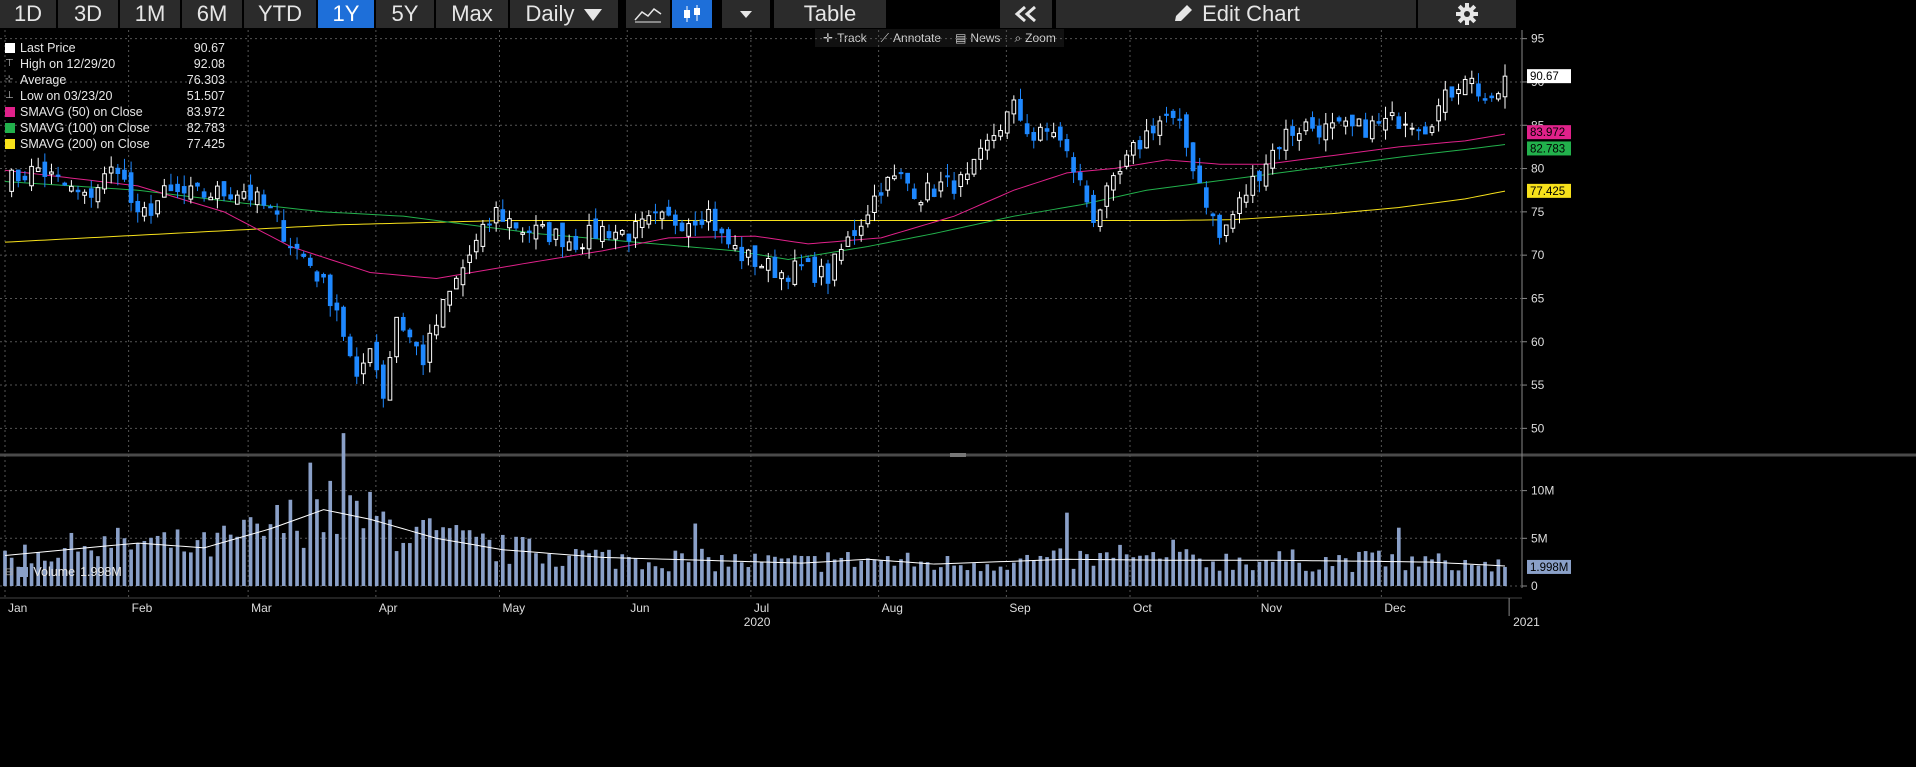 The height and width of the screenshot is (767, 1916). I want to click on collapse-icon: ⊟, so click(9, 572).